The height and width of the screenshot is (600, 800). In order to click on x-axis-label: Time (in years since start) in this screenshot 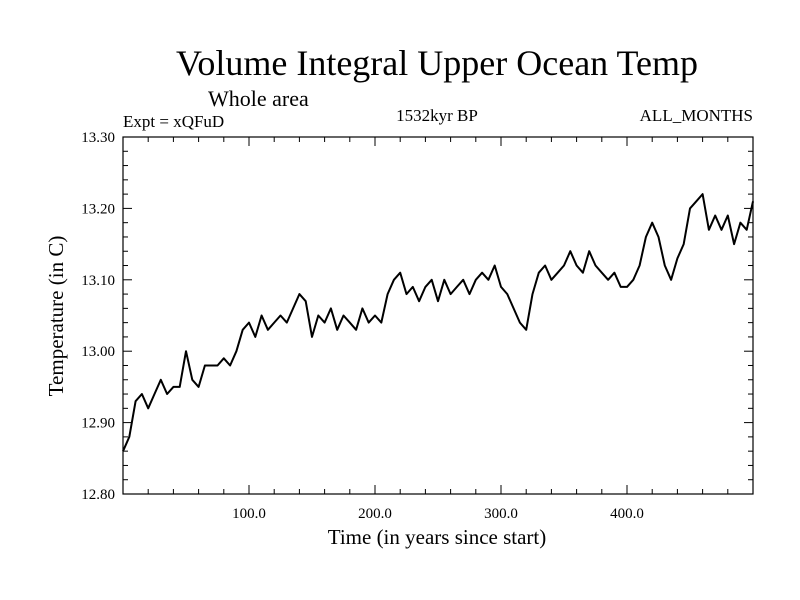, I will do `click(437, 537)`.